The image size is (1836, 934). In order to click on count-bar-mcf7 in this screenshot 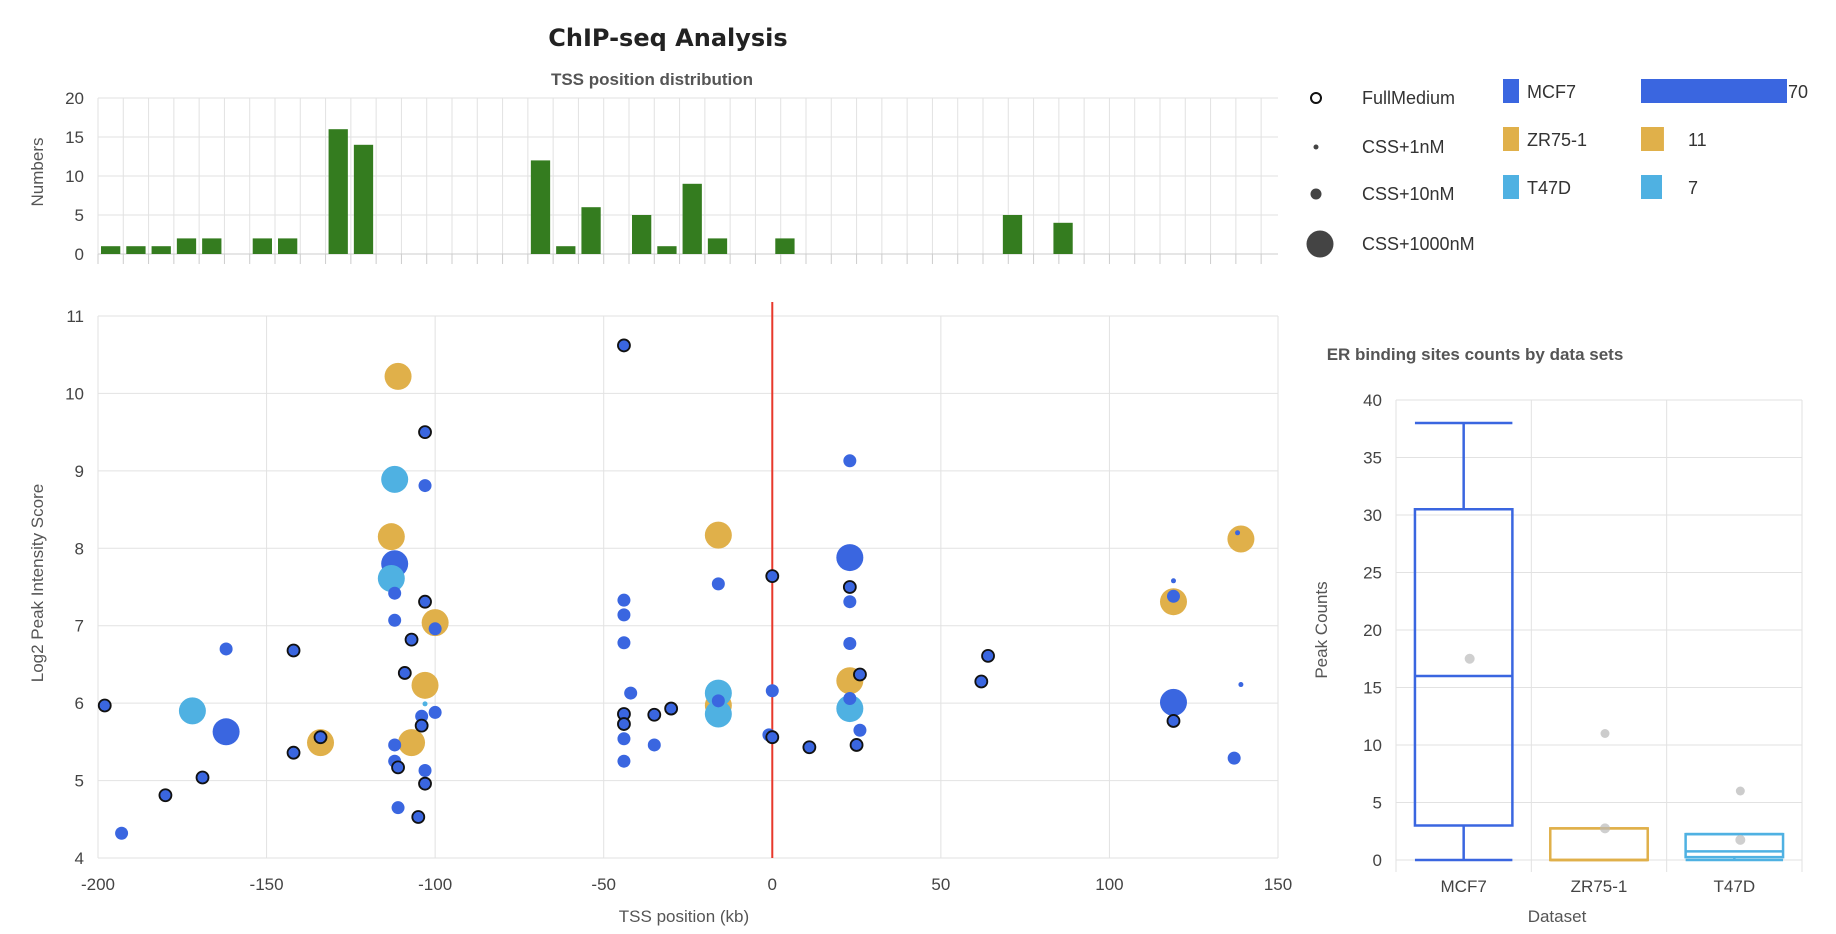, I will do `click(1714, 91)`.